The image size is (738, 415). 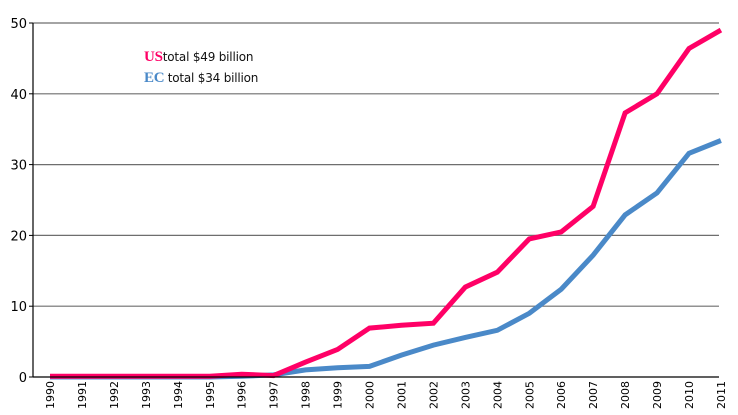 What do you see at coordinates (433, 395) in the screenshot?
I see `x-tick-label: 2002` at bounding box center [433, 395].